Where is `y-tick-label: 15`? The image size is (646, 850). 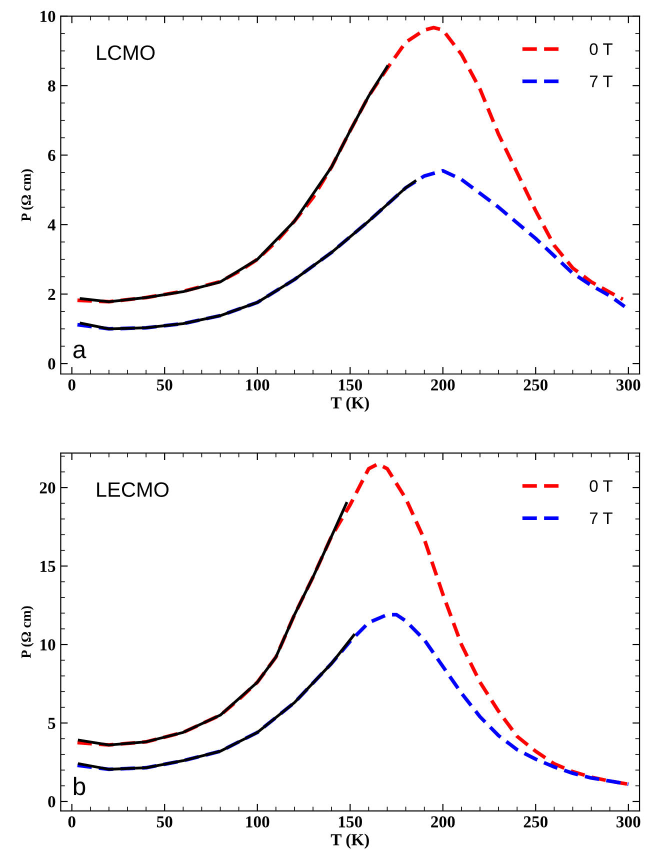 y-tick-label: 15 is located at coordinates (48, 566).